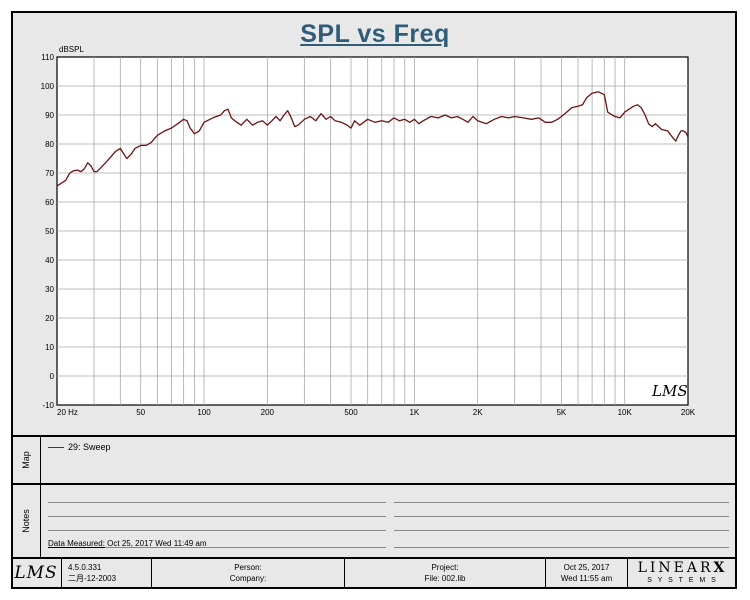  What do you see at coordinates (48, 86) in the screenshot?
I see `y-tick-label: 100` at bounding box center [48, 86].